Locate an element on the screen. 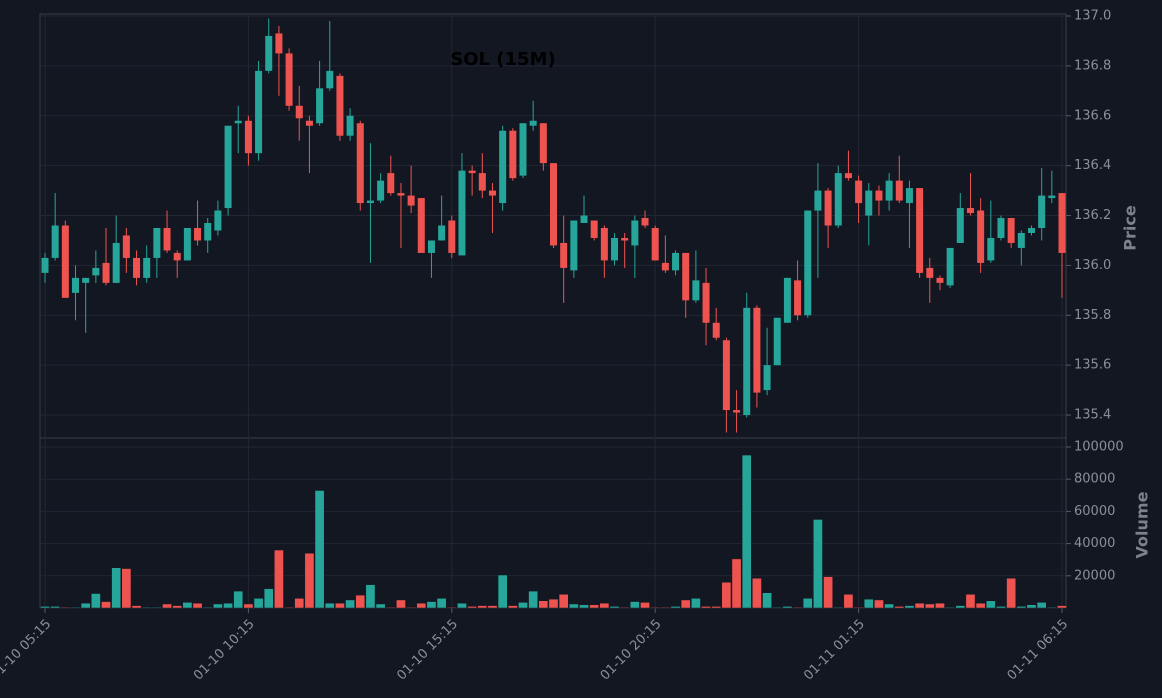 This screenshot has width=1162, height=698. y-tick-label: 40000 is located at coordinates (1094, 543).